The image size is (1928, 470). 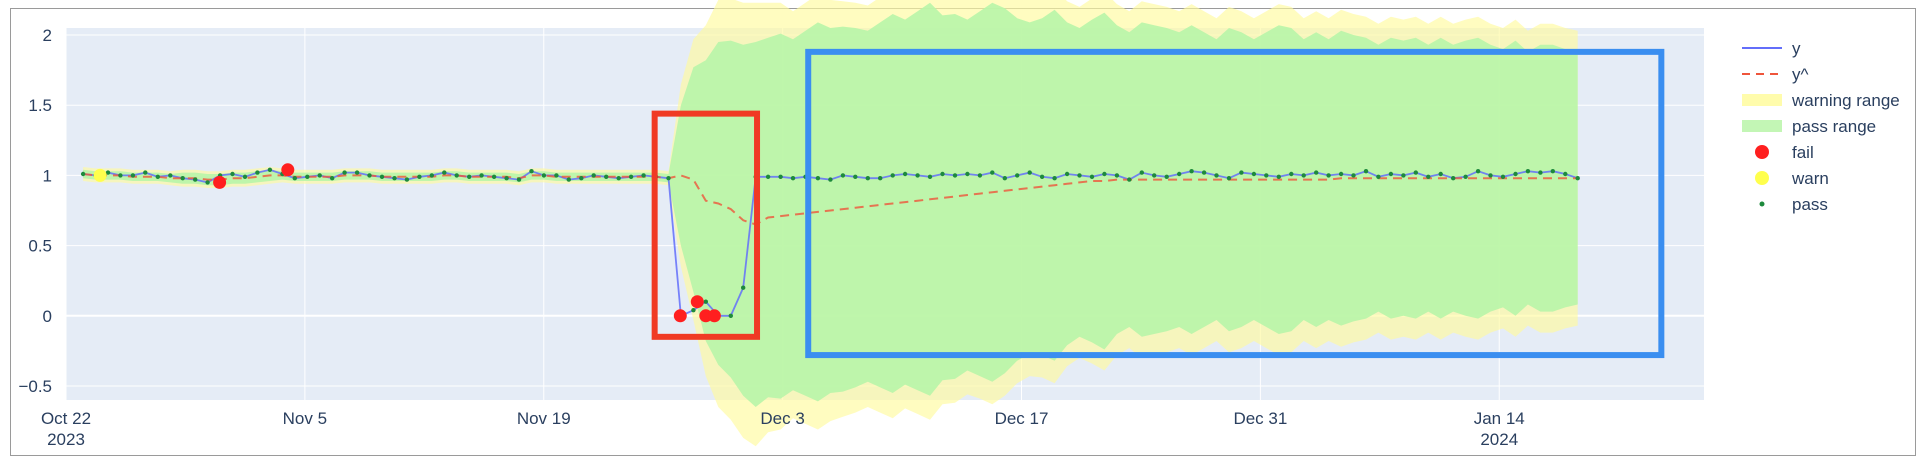 I want to click on legend-item-warning: warning range, so click(x=1821, y=100).